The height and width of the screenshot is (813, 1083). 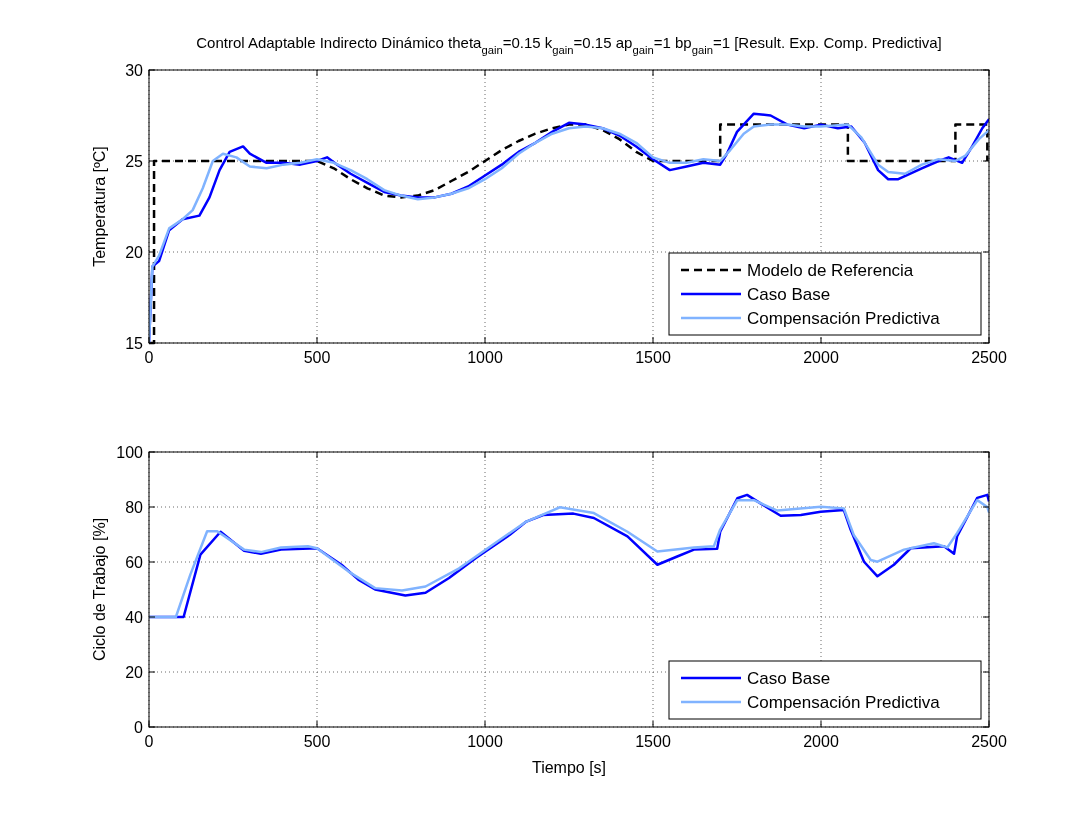 What do you see at coordinates (134, 617) in the screenshot?
I see `y-tick-label: 40` at bounding box center [134, 617].